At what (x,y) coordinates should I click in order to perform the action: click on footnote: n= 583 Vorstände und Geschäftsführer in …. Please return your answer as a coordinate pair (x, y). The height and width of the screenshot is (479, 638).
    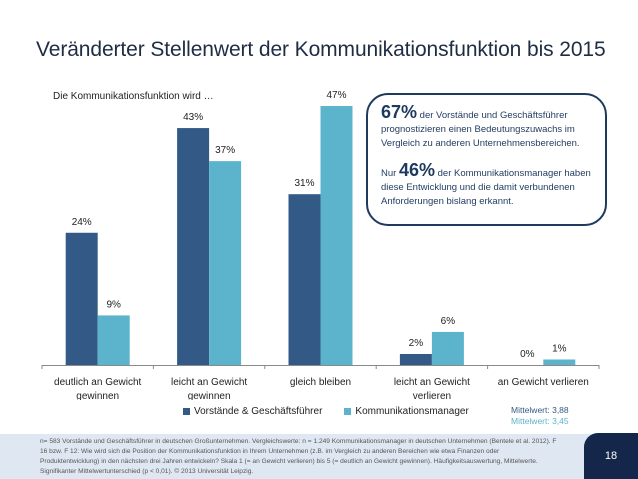
    Looking at the image, I should click on (298, 456).